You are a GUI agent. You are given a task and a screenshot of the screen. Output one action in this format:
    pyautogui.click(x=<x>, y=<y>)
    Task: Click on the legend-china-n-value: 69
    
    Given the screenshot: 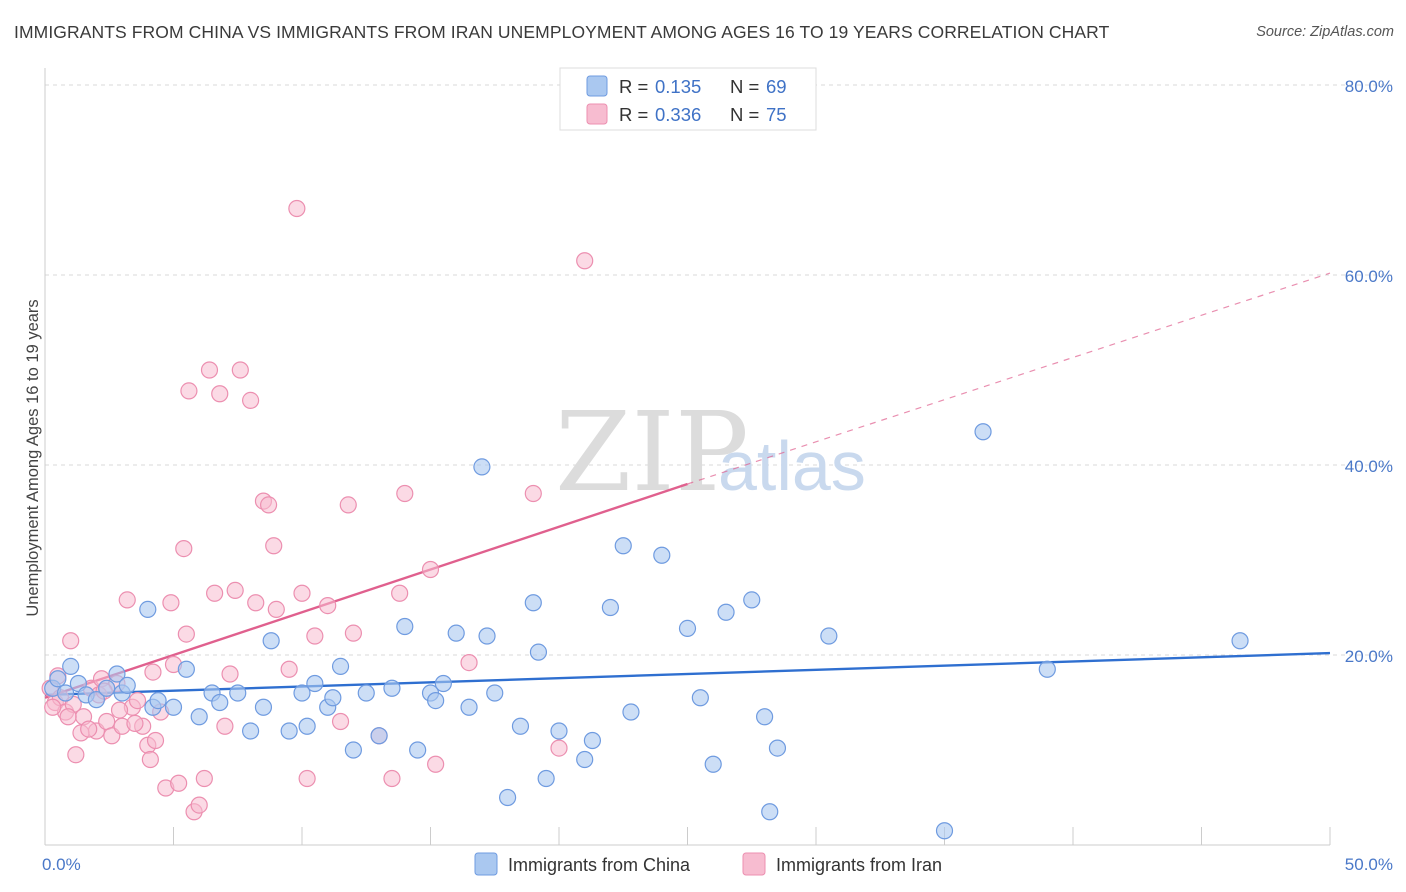 What is the action you would take?
    pyautogui.click(x=776, y=86)
    